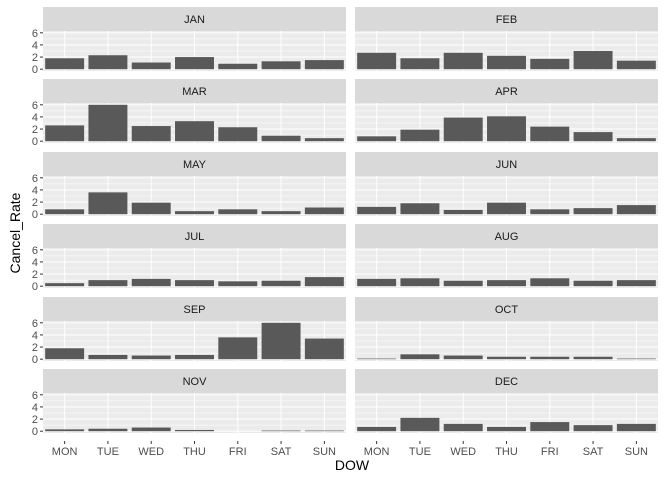 The image size is (672, 480). What do you see at coordinates (420, 424) in the screenshot?
I see `bar-dec-tue` at bounding box center [420, 424].